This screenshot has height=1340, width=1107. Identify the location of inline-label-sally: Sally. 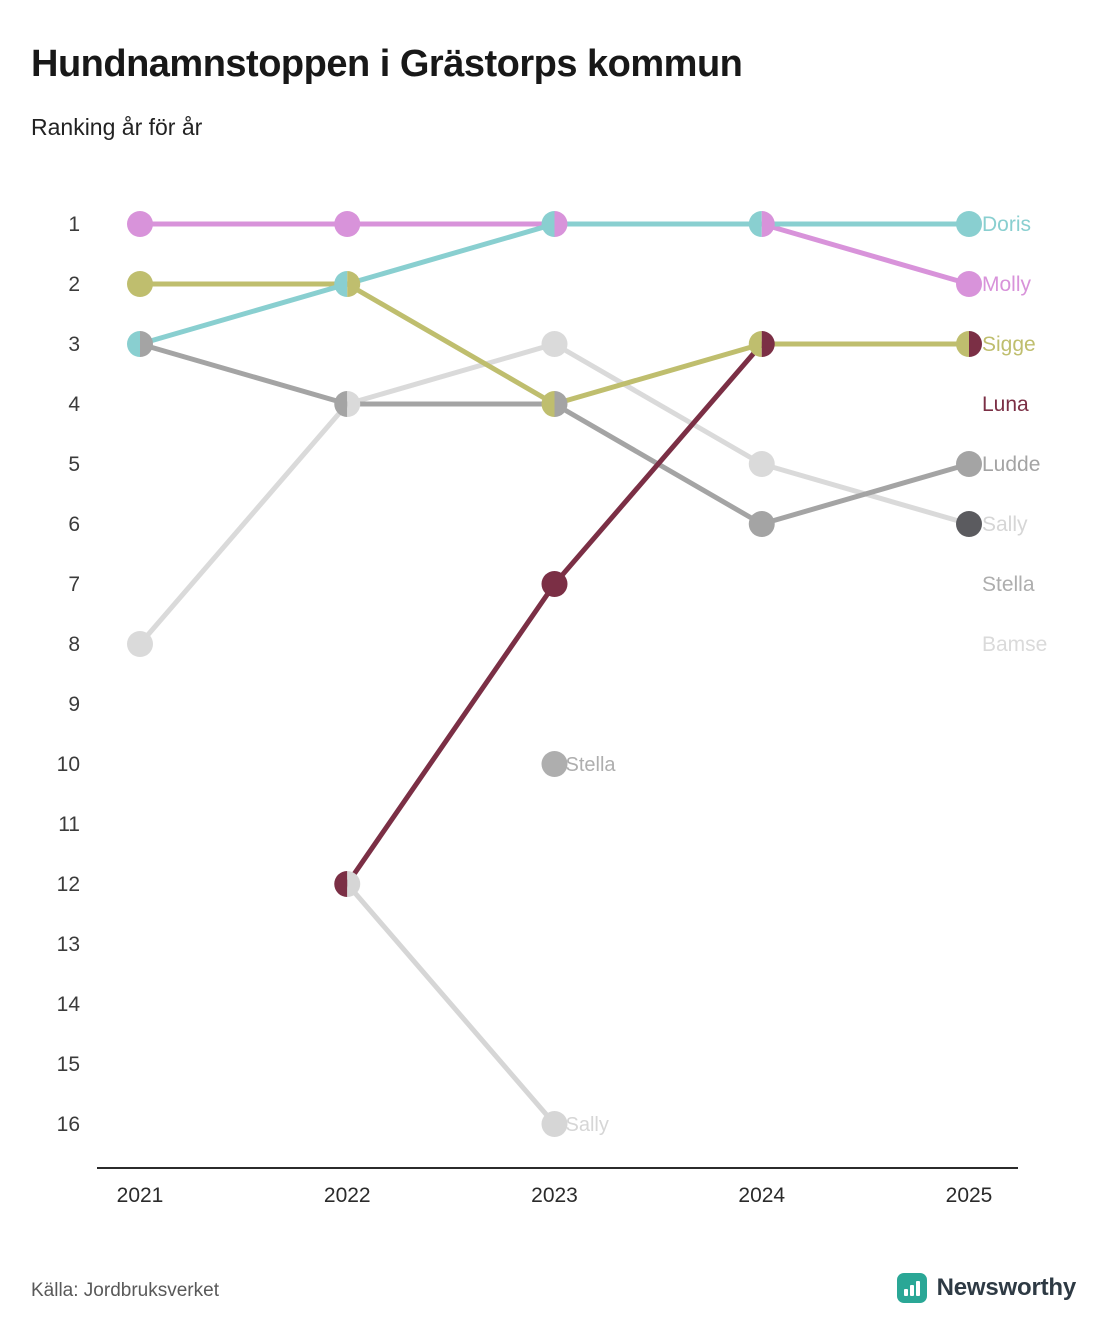
(587, 1125).